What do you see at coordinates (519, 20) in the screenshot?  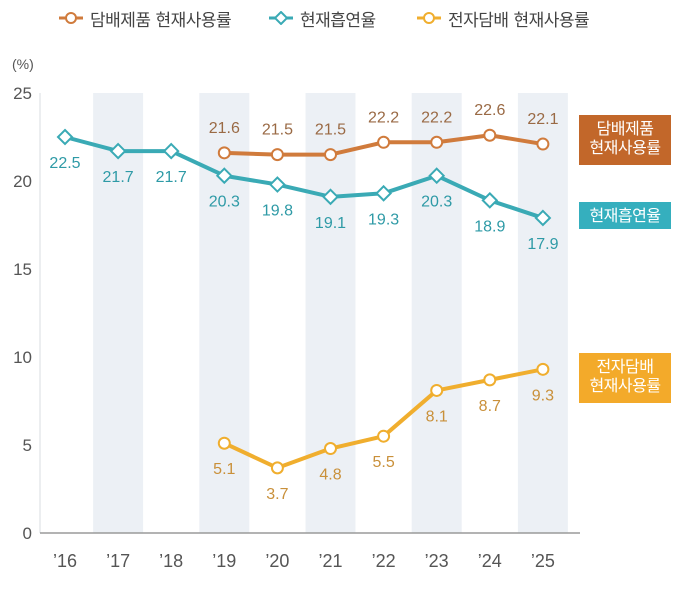 I see `legend-label: 전자담배 현재사용률` at bounding box center [519, 20].